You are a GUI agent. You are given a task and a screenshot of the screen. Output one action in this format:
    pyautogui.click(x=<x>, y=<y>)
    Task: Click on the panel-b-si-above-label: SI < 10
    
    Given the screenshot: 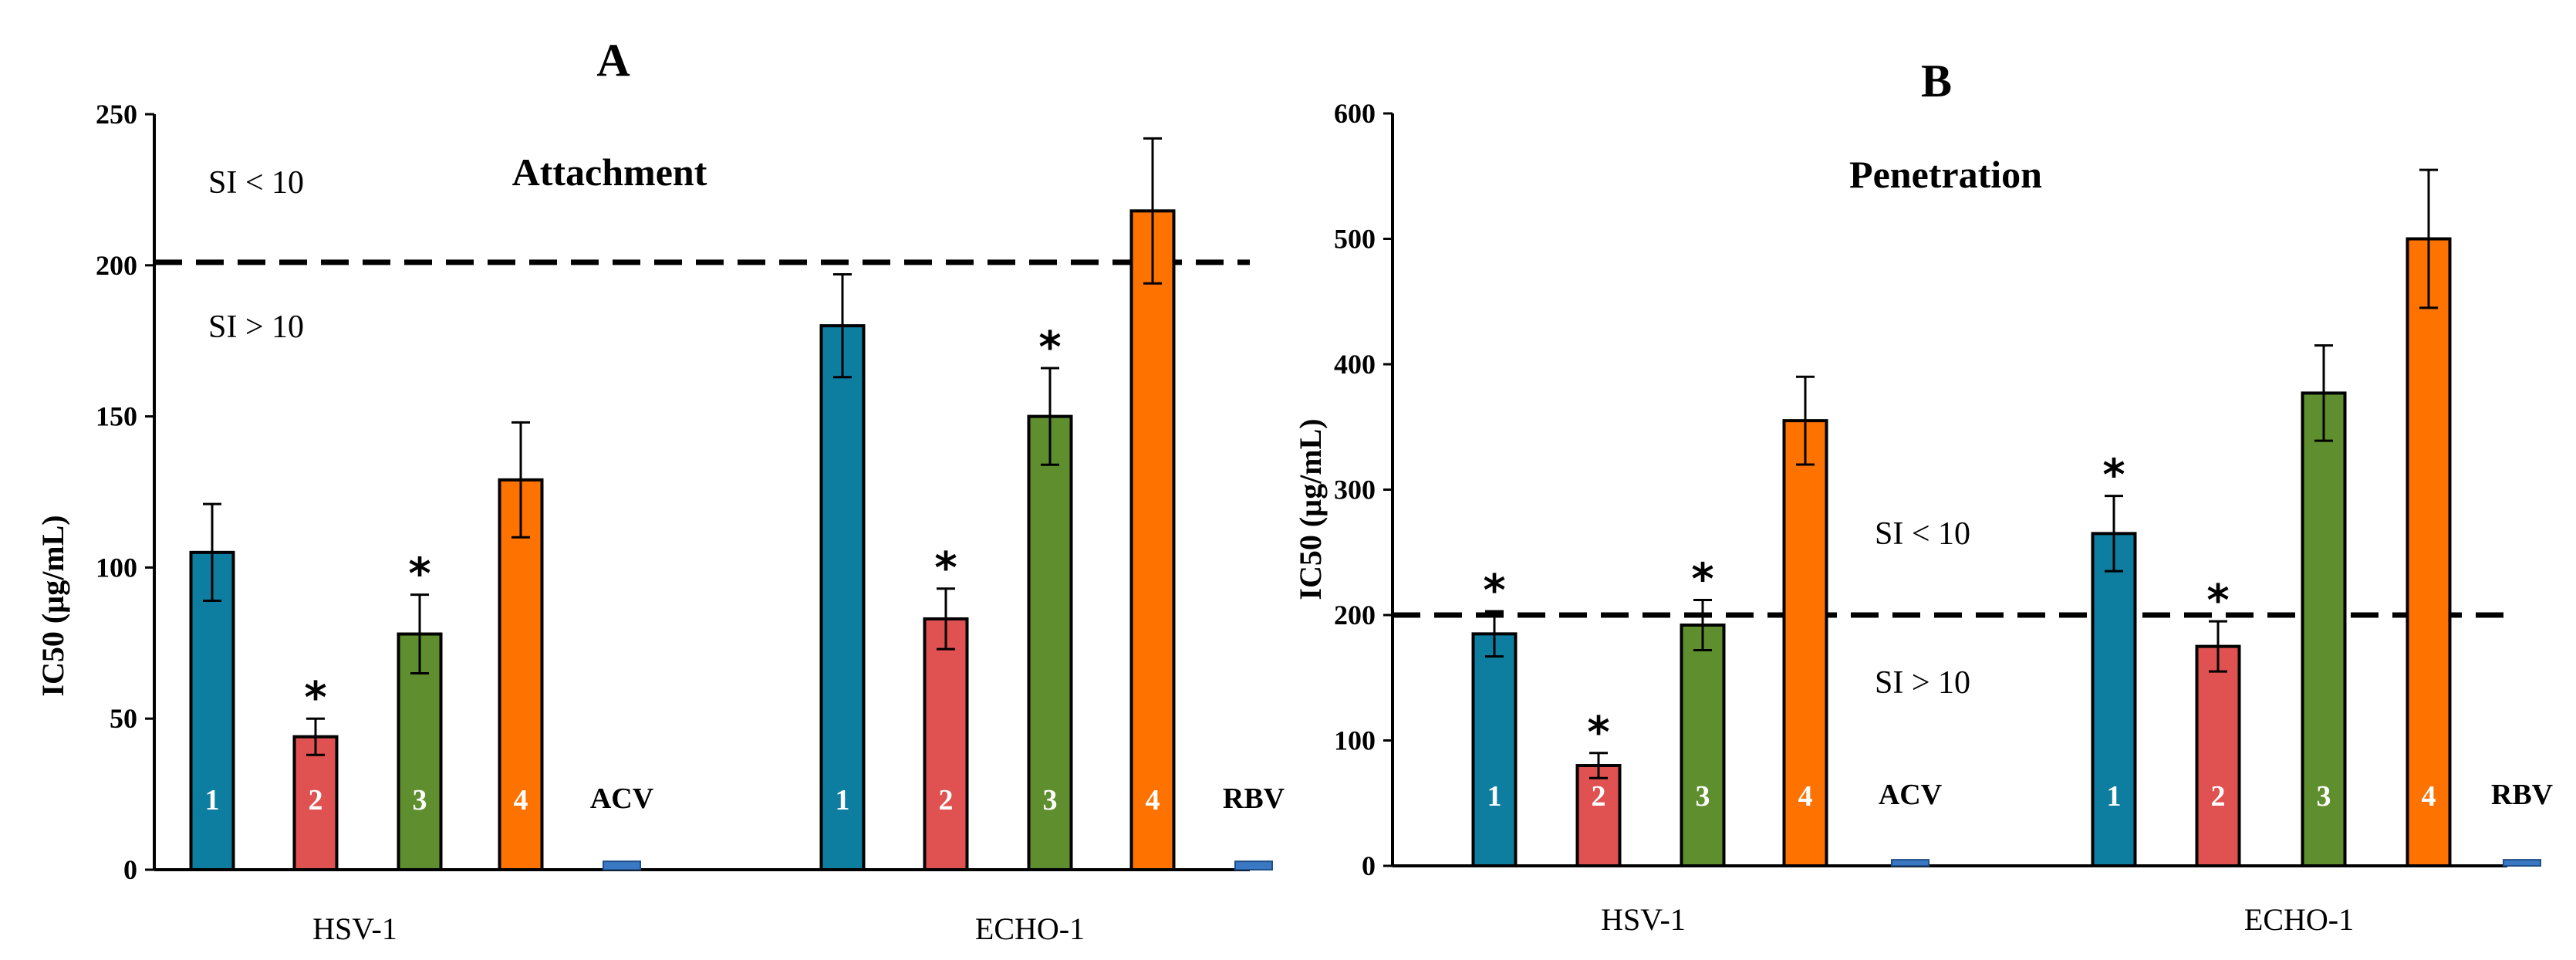 What is the action you would take?
    pyautogui.click(x=1923, y=534)
    